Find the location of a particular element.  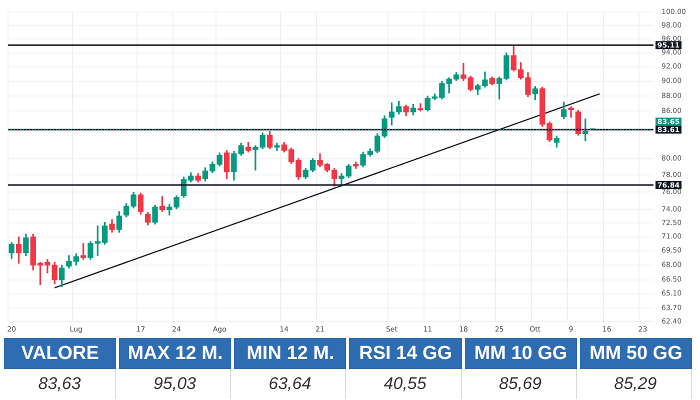

category-label: RSI 14 GG is located at coordinates (405, 353).